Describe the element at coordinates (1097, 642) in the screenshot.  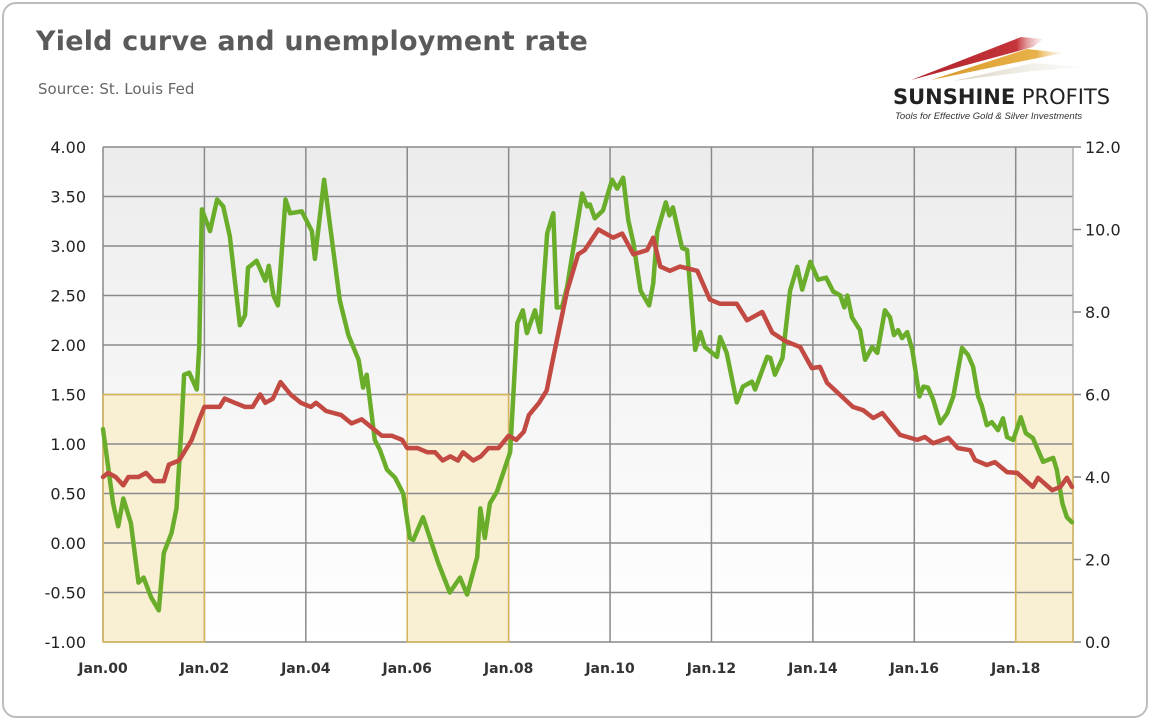
I see `right-axis-tick-label: 0.0` at that location.